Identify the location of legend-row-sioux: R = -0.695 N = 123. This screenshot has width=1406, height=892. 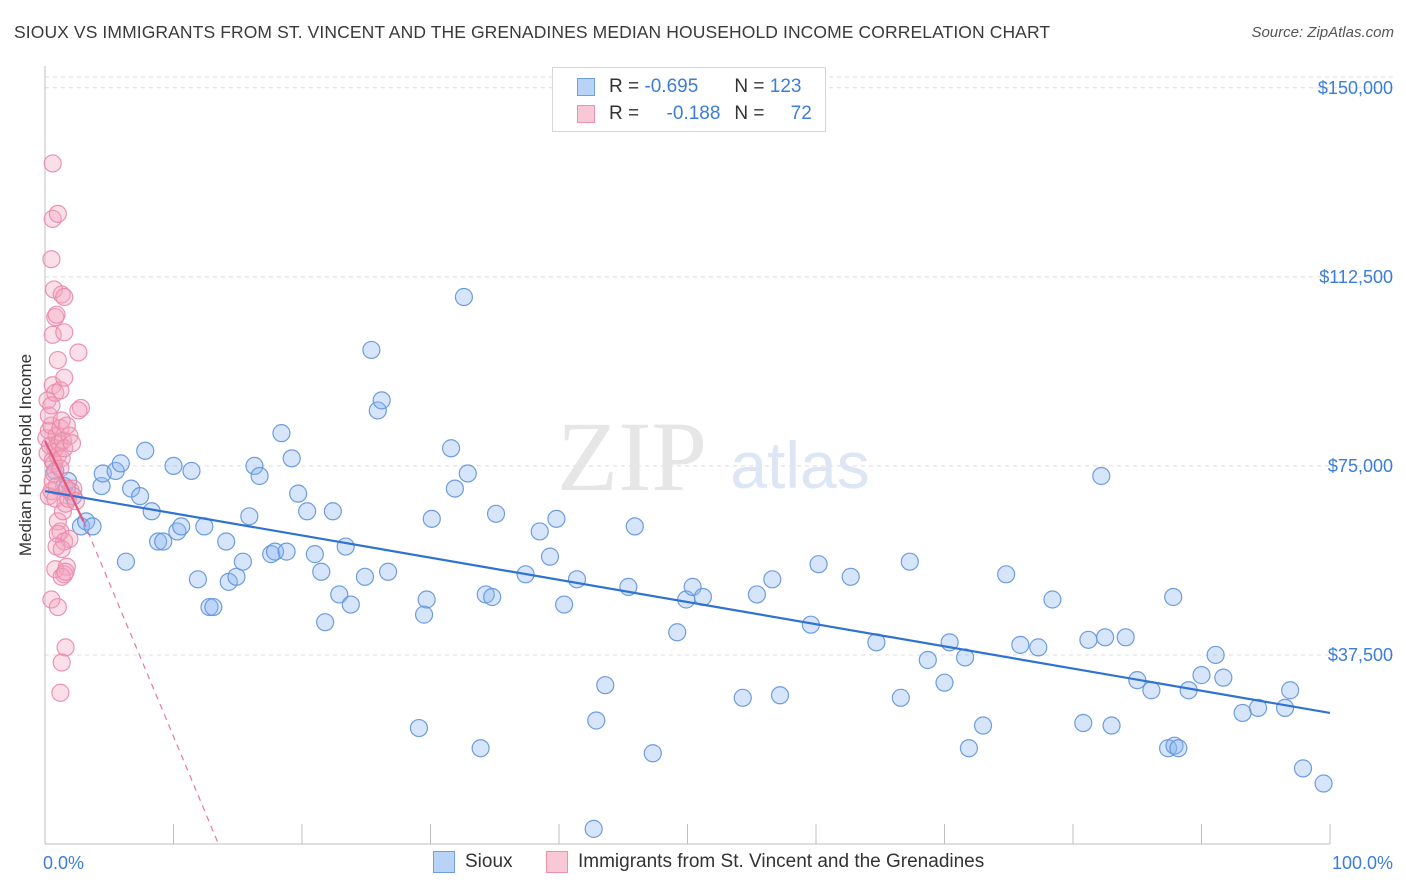
(677, 87).